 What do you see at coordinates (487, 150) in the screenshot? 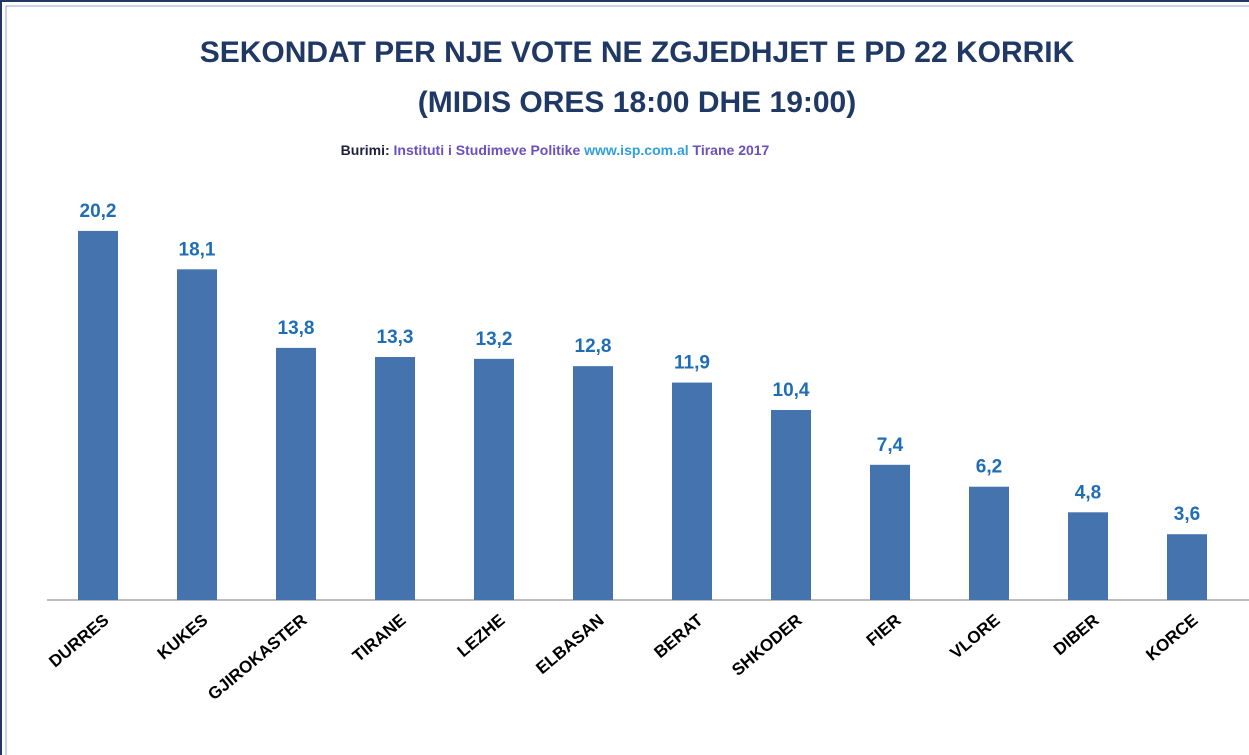
I see `source-name: Instituti i Studimeve Politike` at bounding box center [487, 150].